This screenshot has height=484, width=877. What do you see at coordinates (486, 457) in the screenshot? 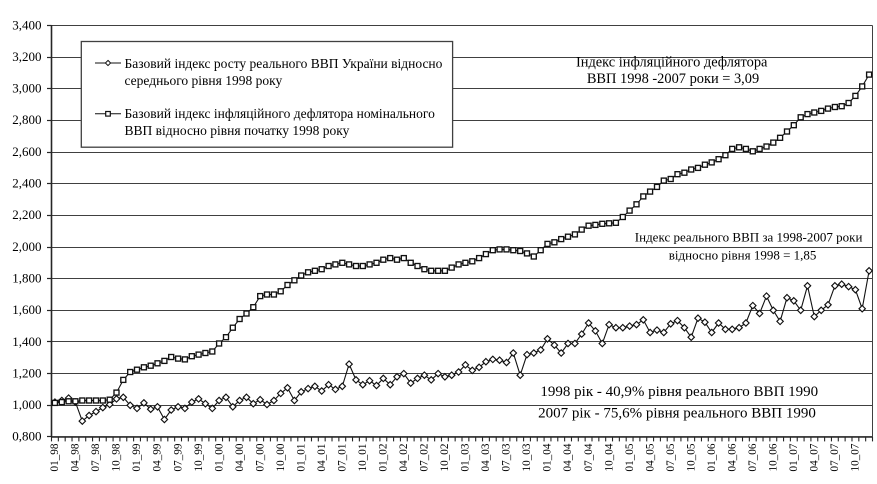
I see `svg-text: 04_03` at bounding box center [486, 457].